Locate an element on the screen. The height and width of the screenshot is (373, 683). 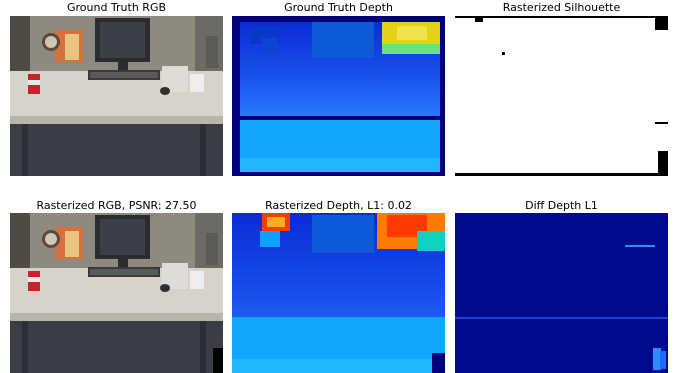
diff-depth-map is located at coordinates (561, 293).